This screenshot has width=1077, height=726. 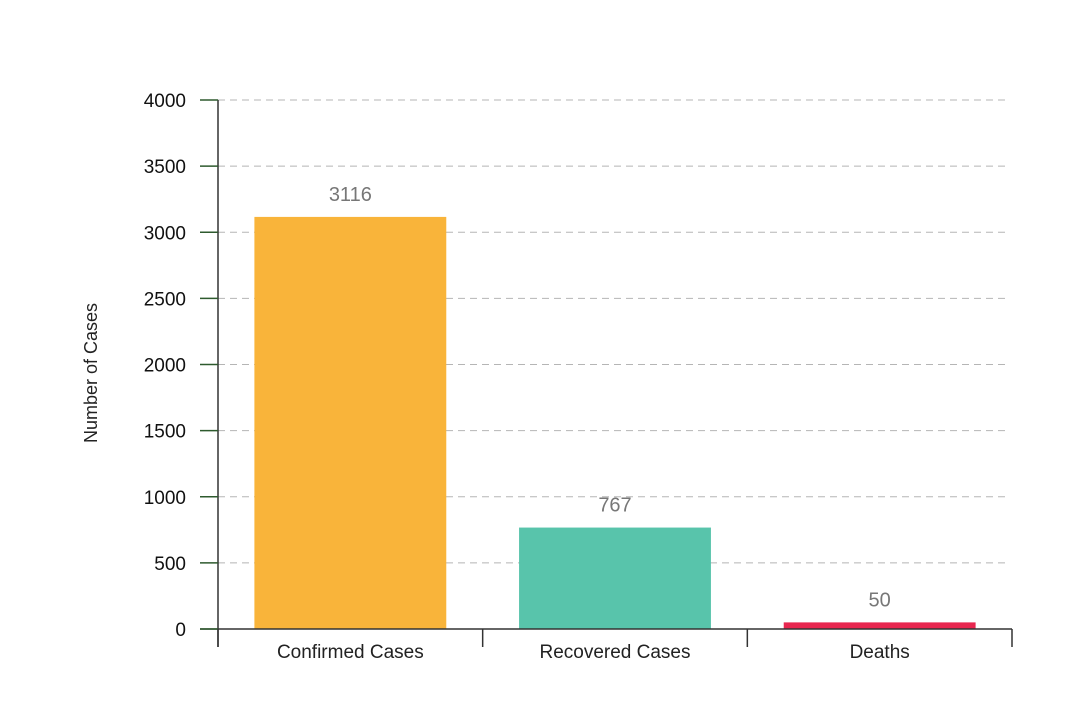 I want to click on y-tick-label: 3000, so click(x=165, y=233).